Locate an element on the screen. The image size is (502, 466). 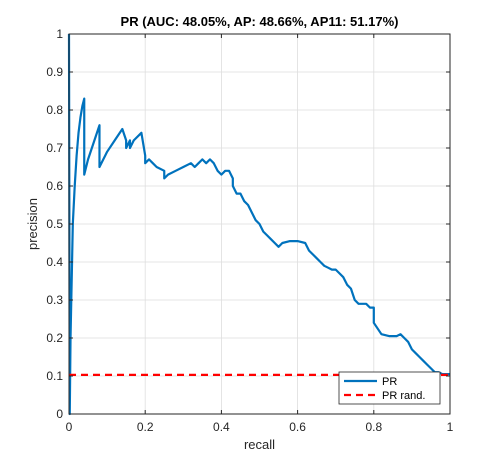
y-tick-label: 0.7 is located at coordinates (54, 148).